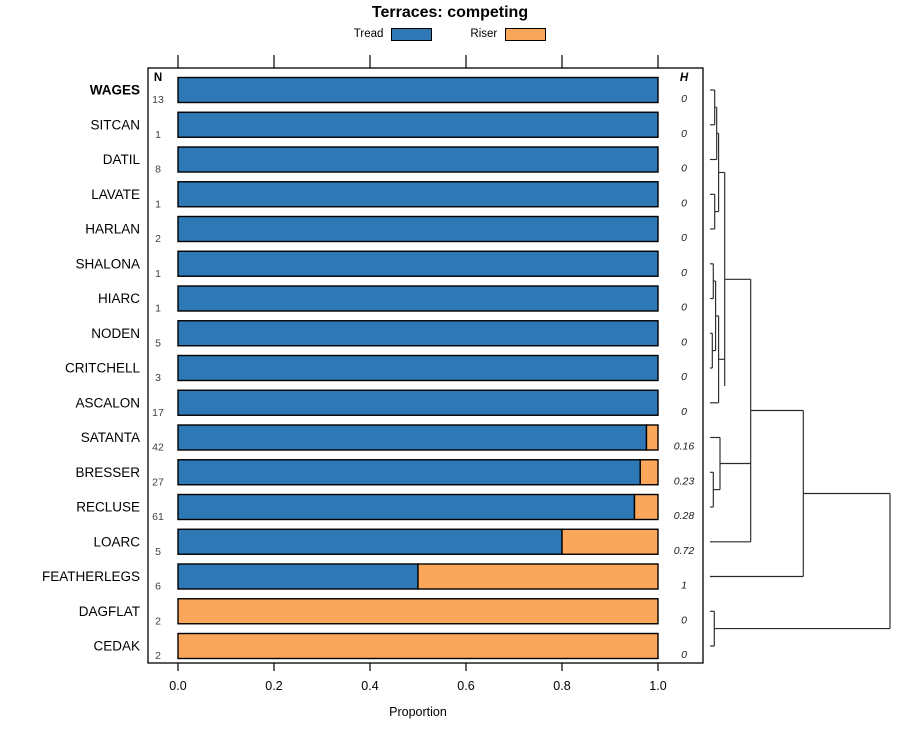 This screenshot has width=900, height=740. I want to click on row-label: SATANTA, so click(110, 437).